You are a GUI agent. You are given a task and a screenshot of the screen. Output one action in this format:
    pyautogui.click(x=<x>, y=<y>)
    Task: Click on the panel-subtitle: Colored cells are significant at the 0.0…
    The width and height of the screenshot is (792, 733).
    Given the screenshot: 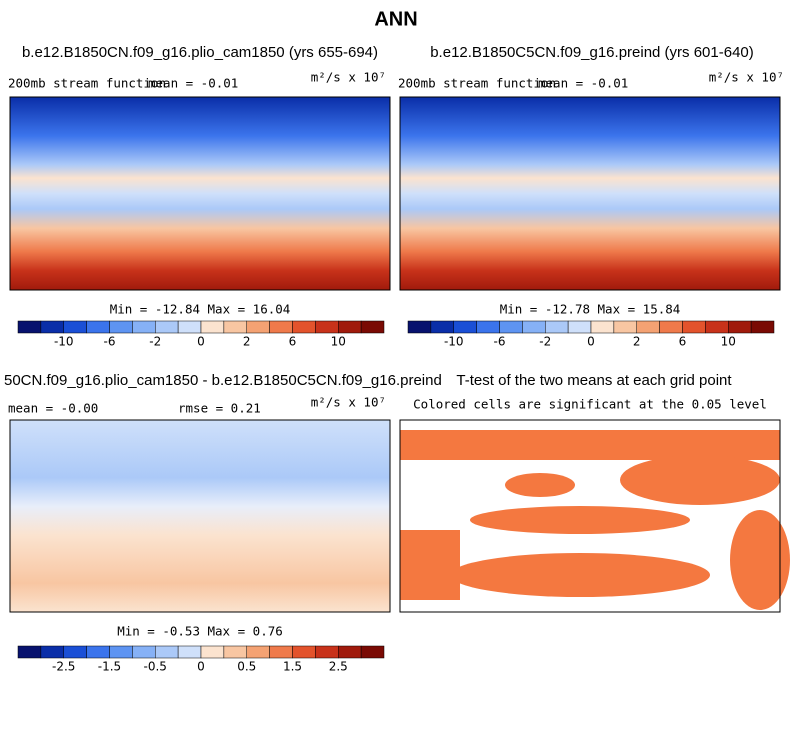 What is the action you would take?
    pyautogui.click(x=590, y=404)
    